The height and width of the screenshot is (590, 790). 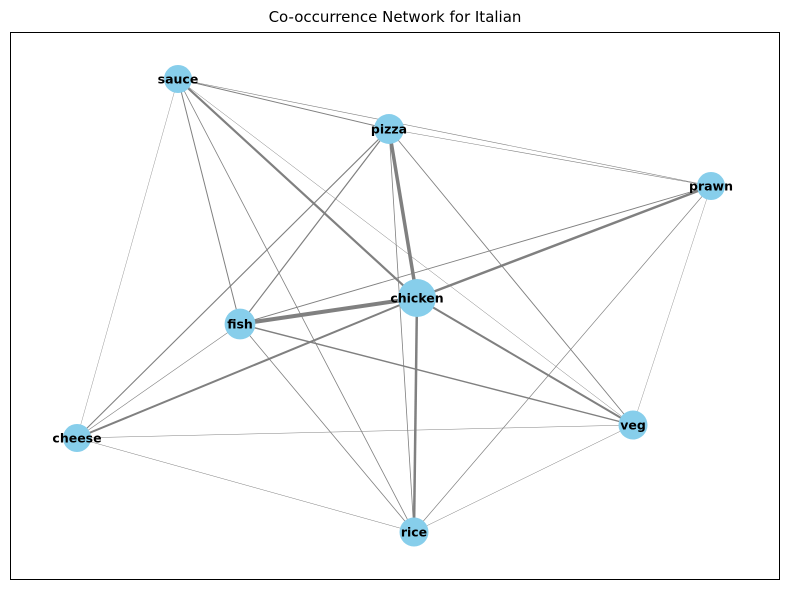 What do you see at coordinates (283, 104) in the screenshot?
I see `edge-sauce-pizza` at bounding box center [283, 104].